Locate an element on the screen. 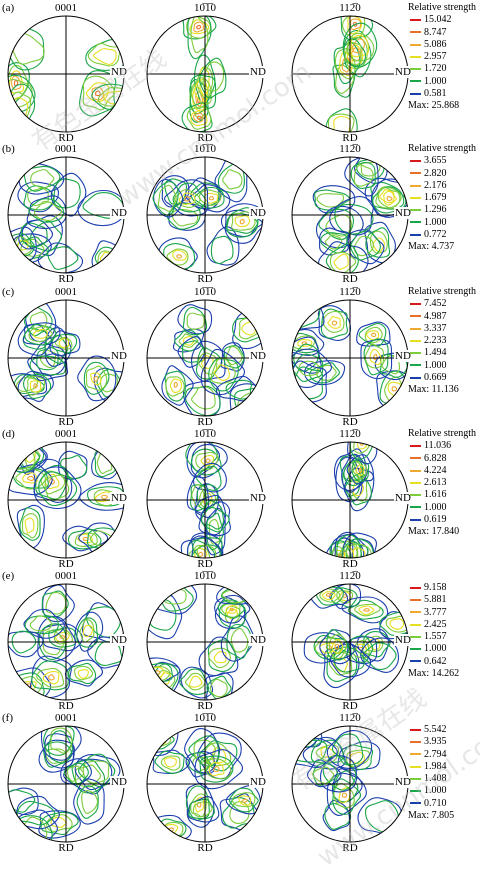 The image size is (480, 873). legend-max: Max: 17.840 is located at coordinates (434, 532).